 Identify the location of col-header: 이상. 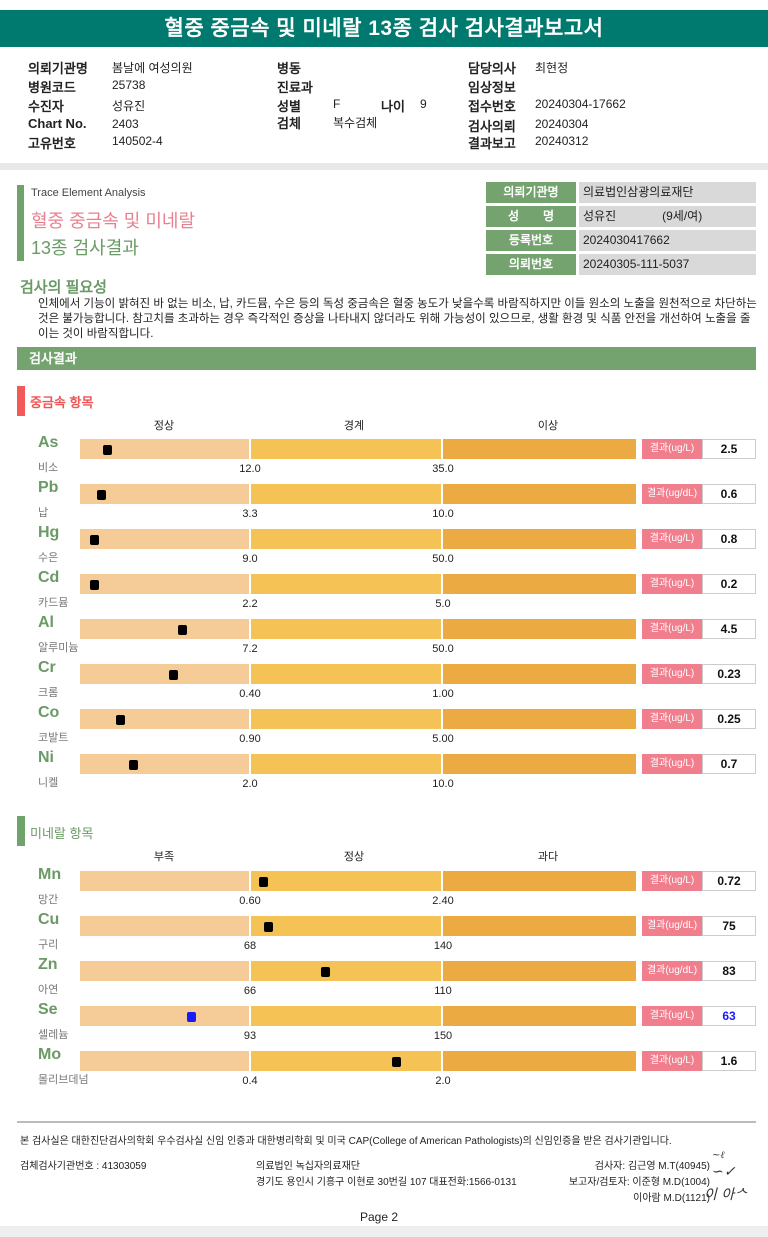
(548, 426).